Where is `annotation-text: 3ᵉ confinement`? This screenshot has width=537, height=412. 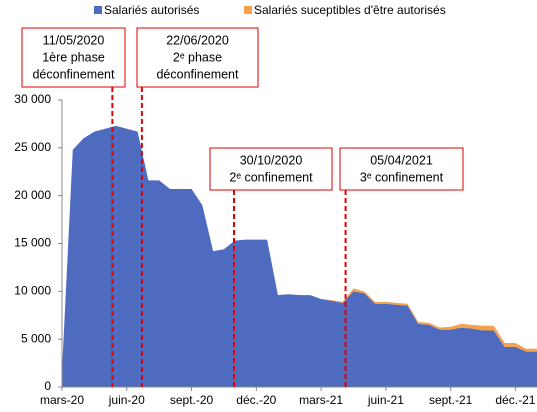
annotation-text: 3ᵉ confinement is located at coordinates (402, 177).